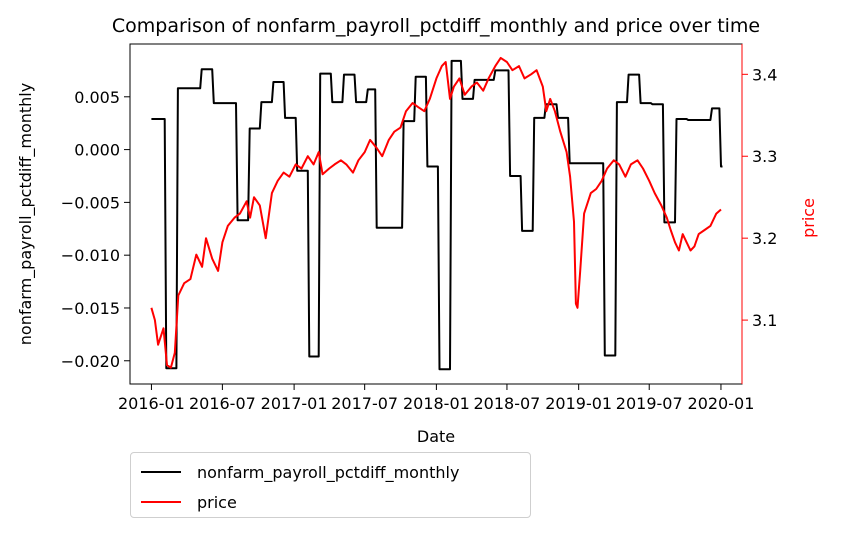  What do you see at coordinates (436, 403) in the screenshot?
I see `x-tick-label: 2018-01` at bounding box center [436, 403].